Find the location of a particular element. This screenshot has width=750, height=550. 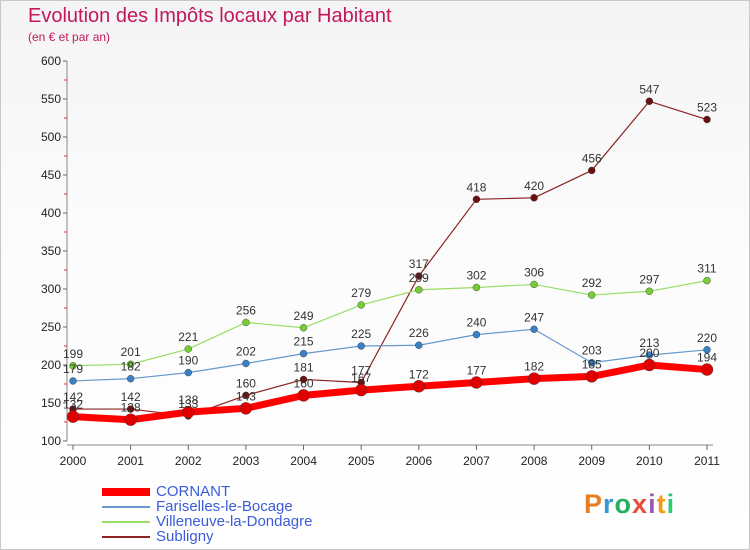

data-label: 194 is located at coordinates (707, 358).